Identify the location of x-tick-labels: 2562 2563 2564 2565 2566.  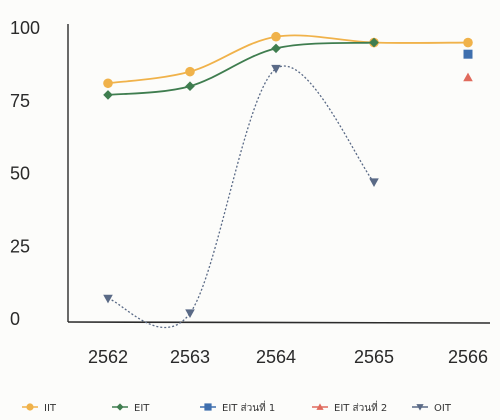
(288, 357).